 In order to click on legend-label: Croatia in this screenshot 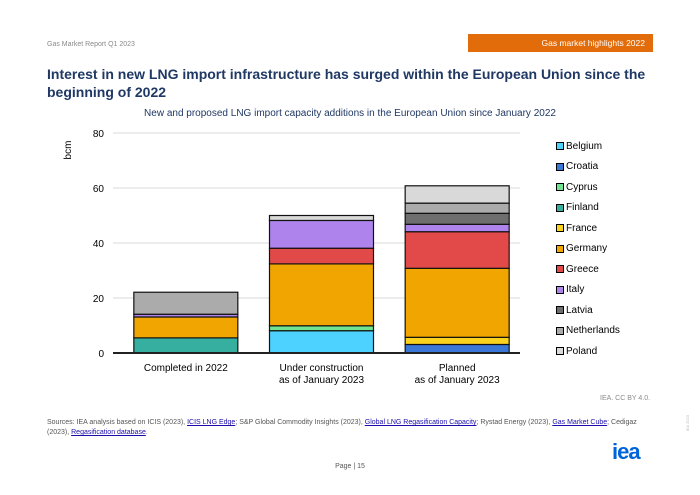, I will do `click(582, 167)`.